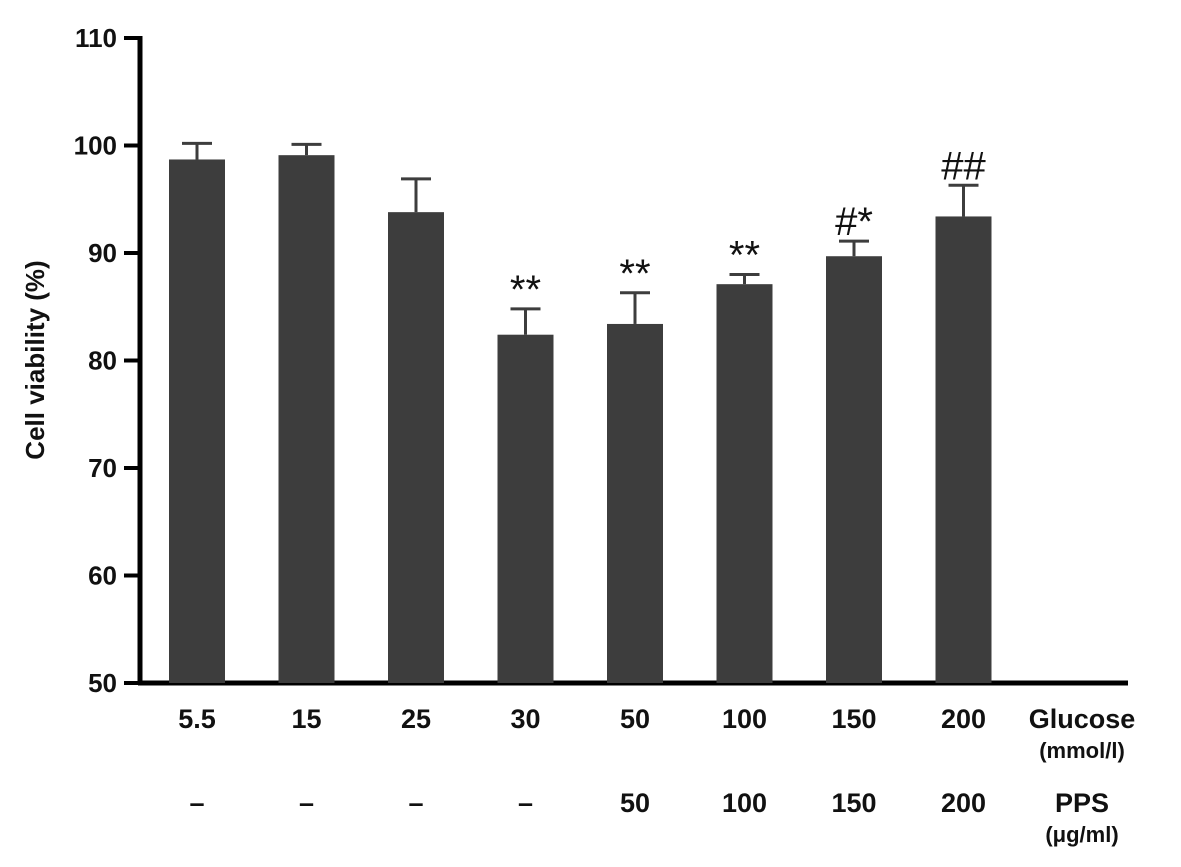 This screenshot has width=1181, height=867. Describe the element at coordinates (306, 719) in the screenshot. I see `glucose-label: 15` at that location.